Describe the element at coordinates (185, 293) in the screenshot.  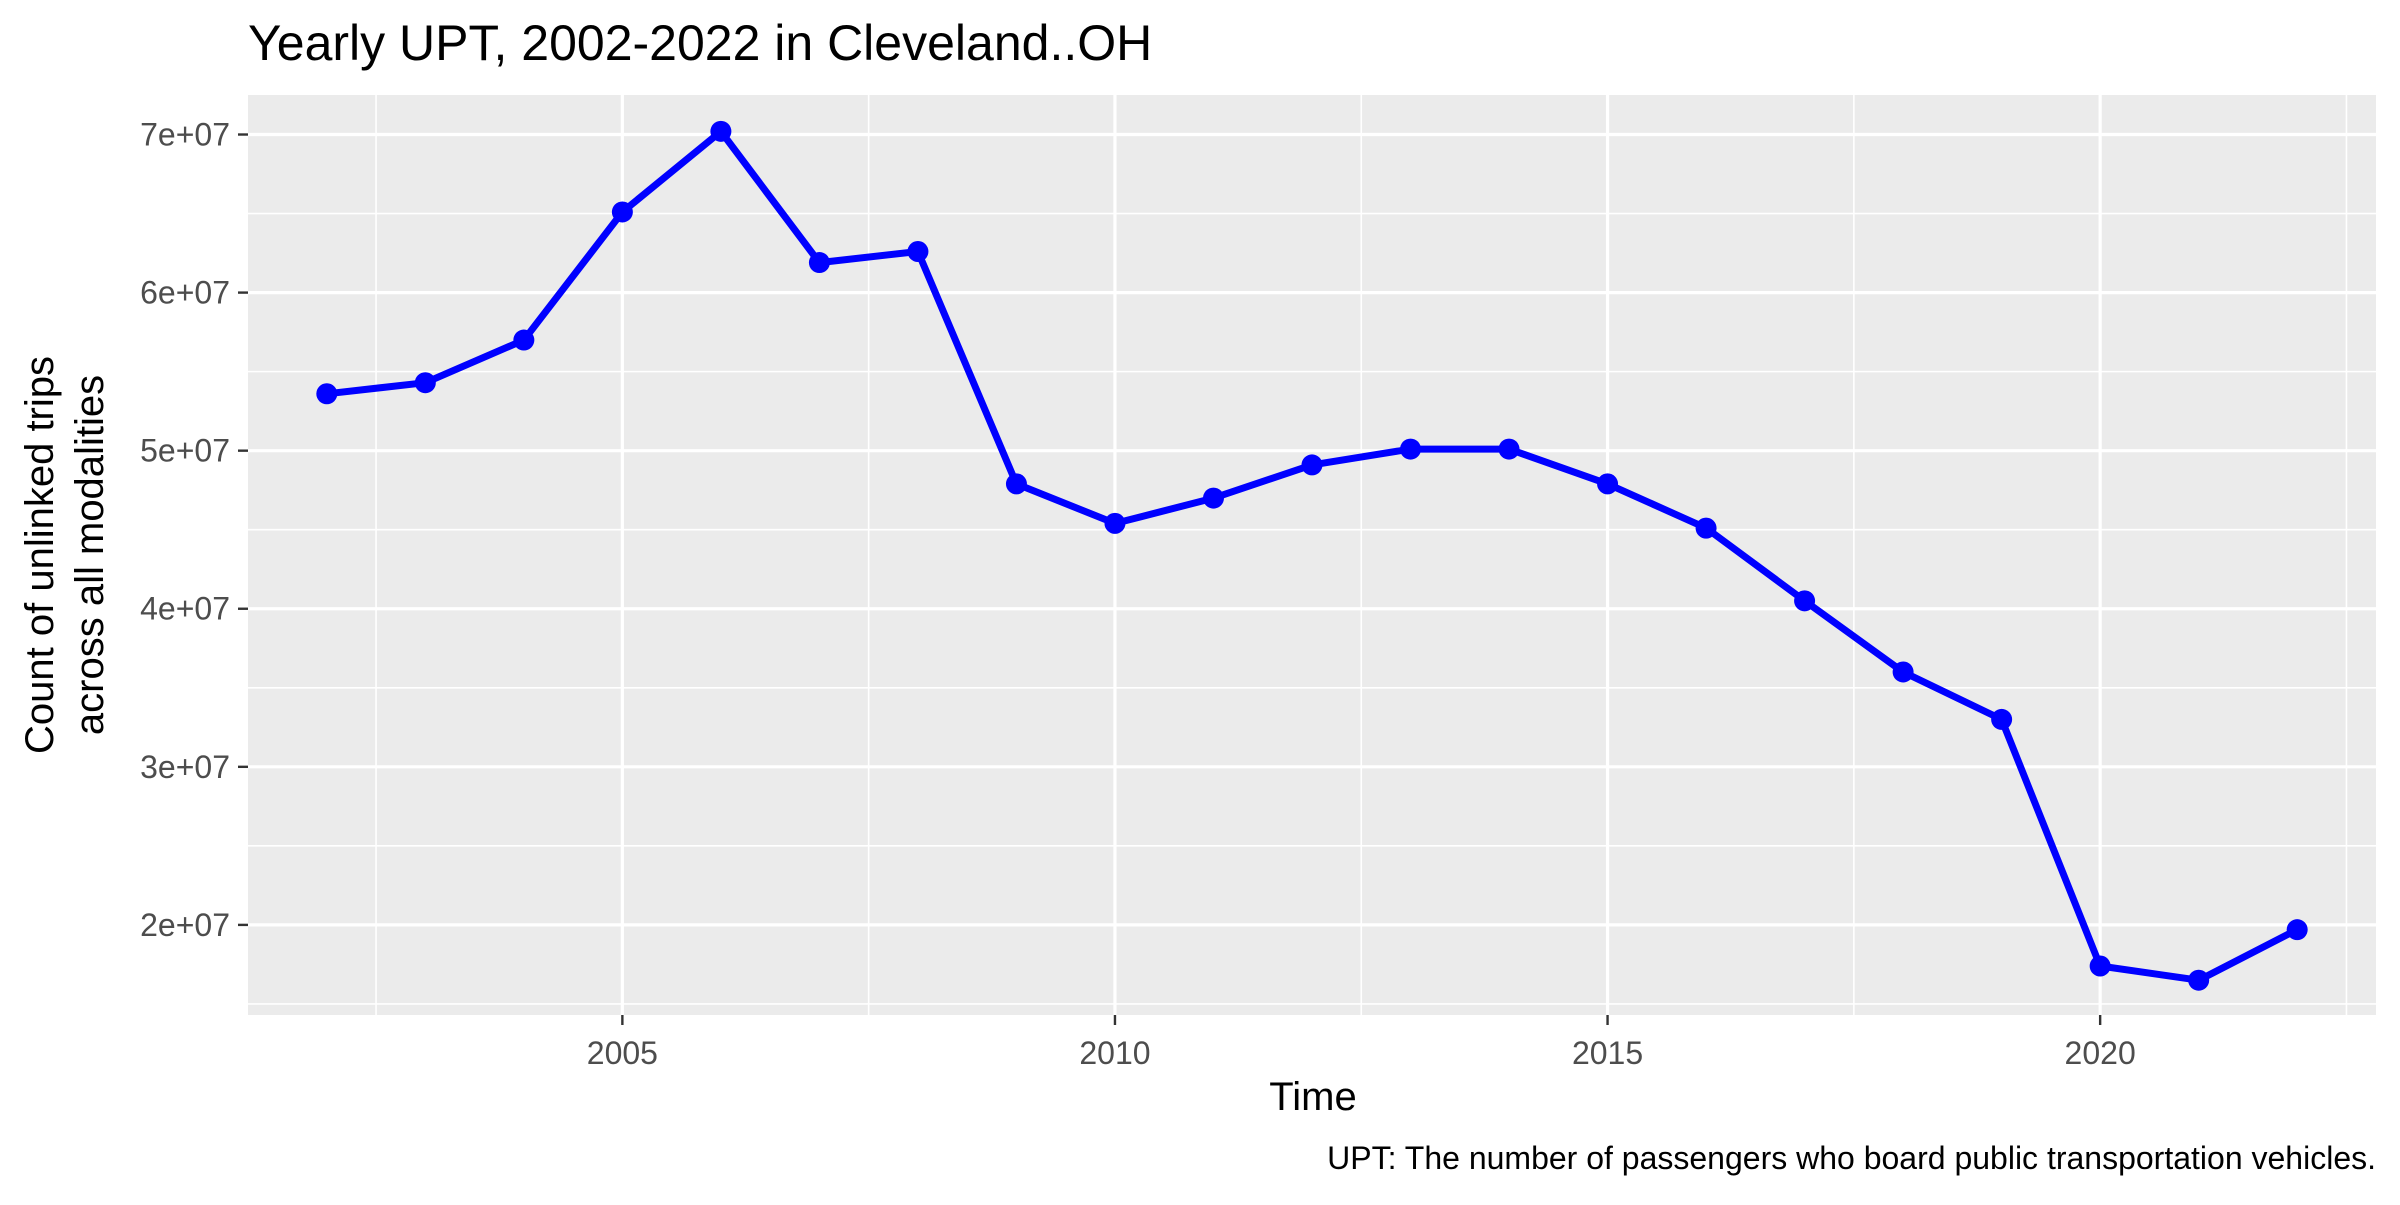
I see `y-tick-label: 6e+07` at that location.